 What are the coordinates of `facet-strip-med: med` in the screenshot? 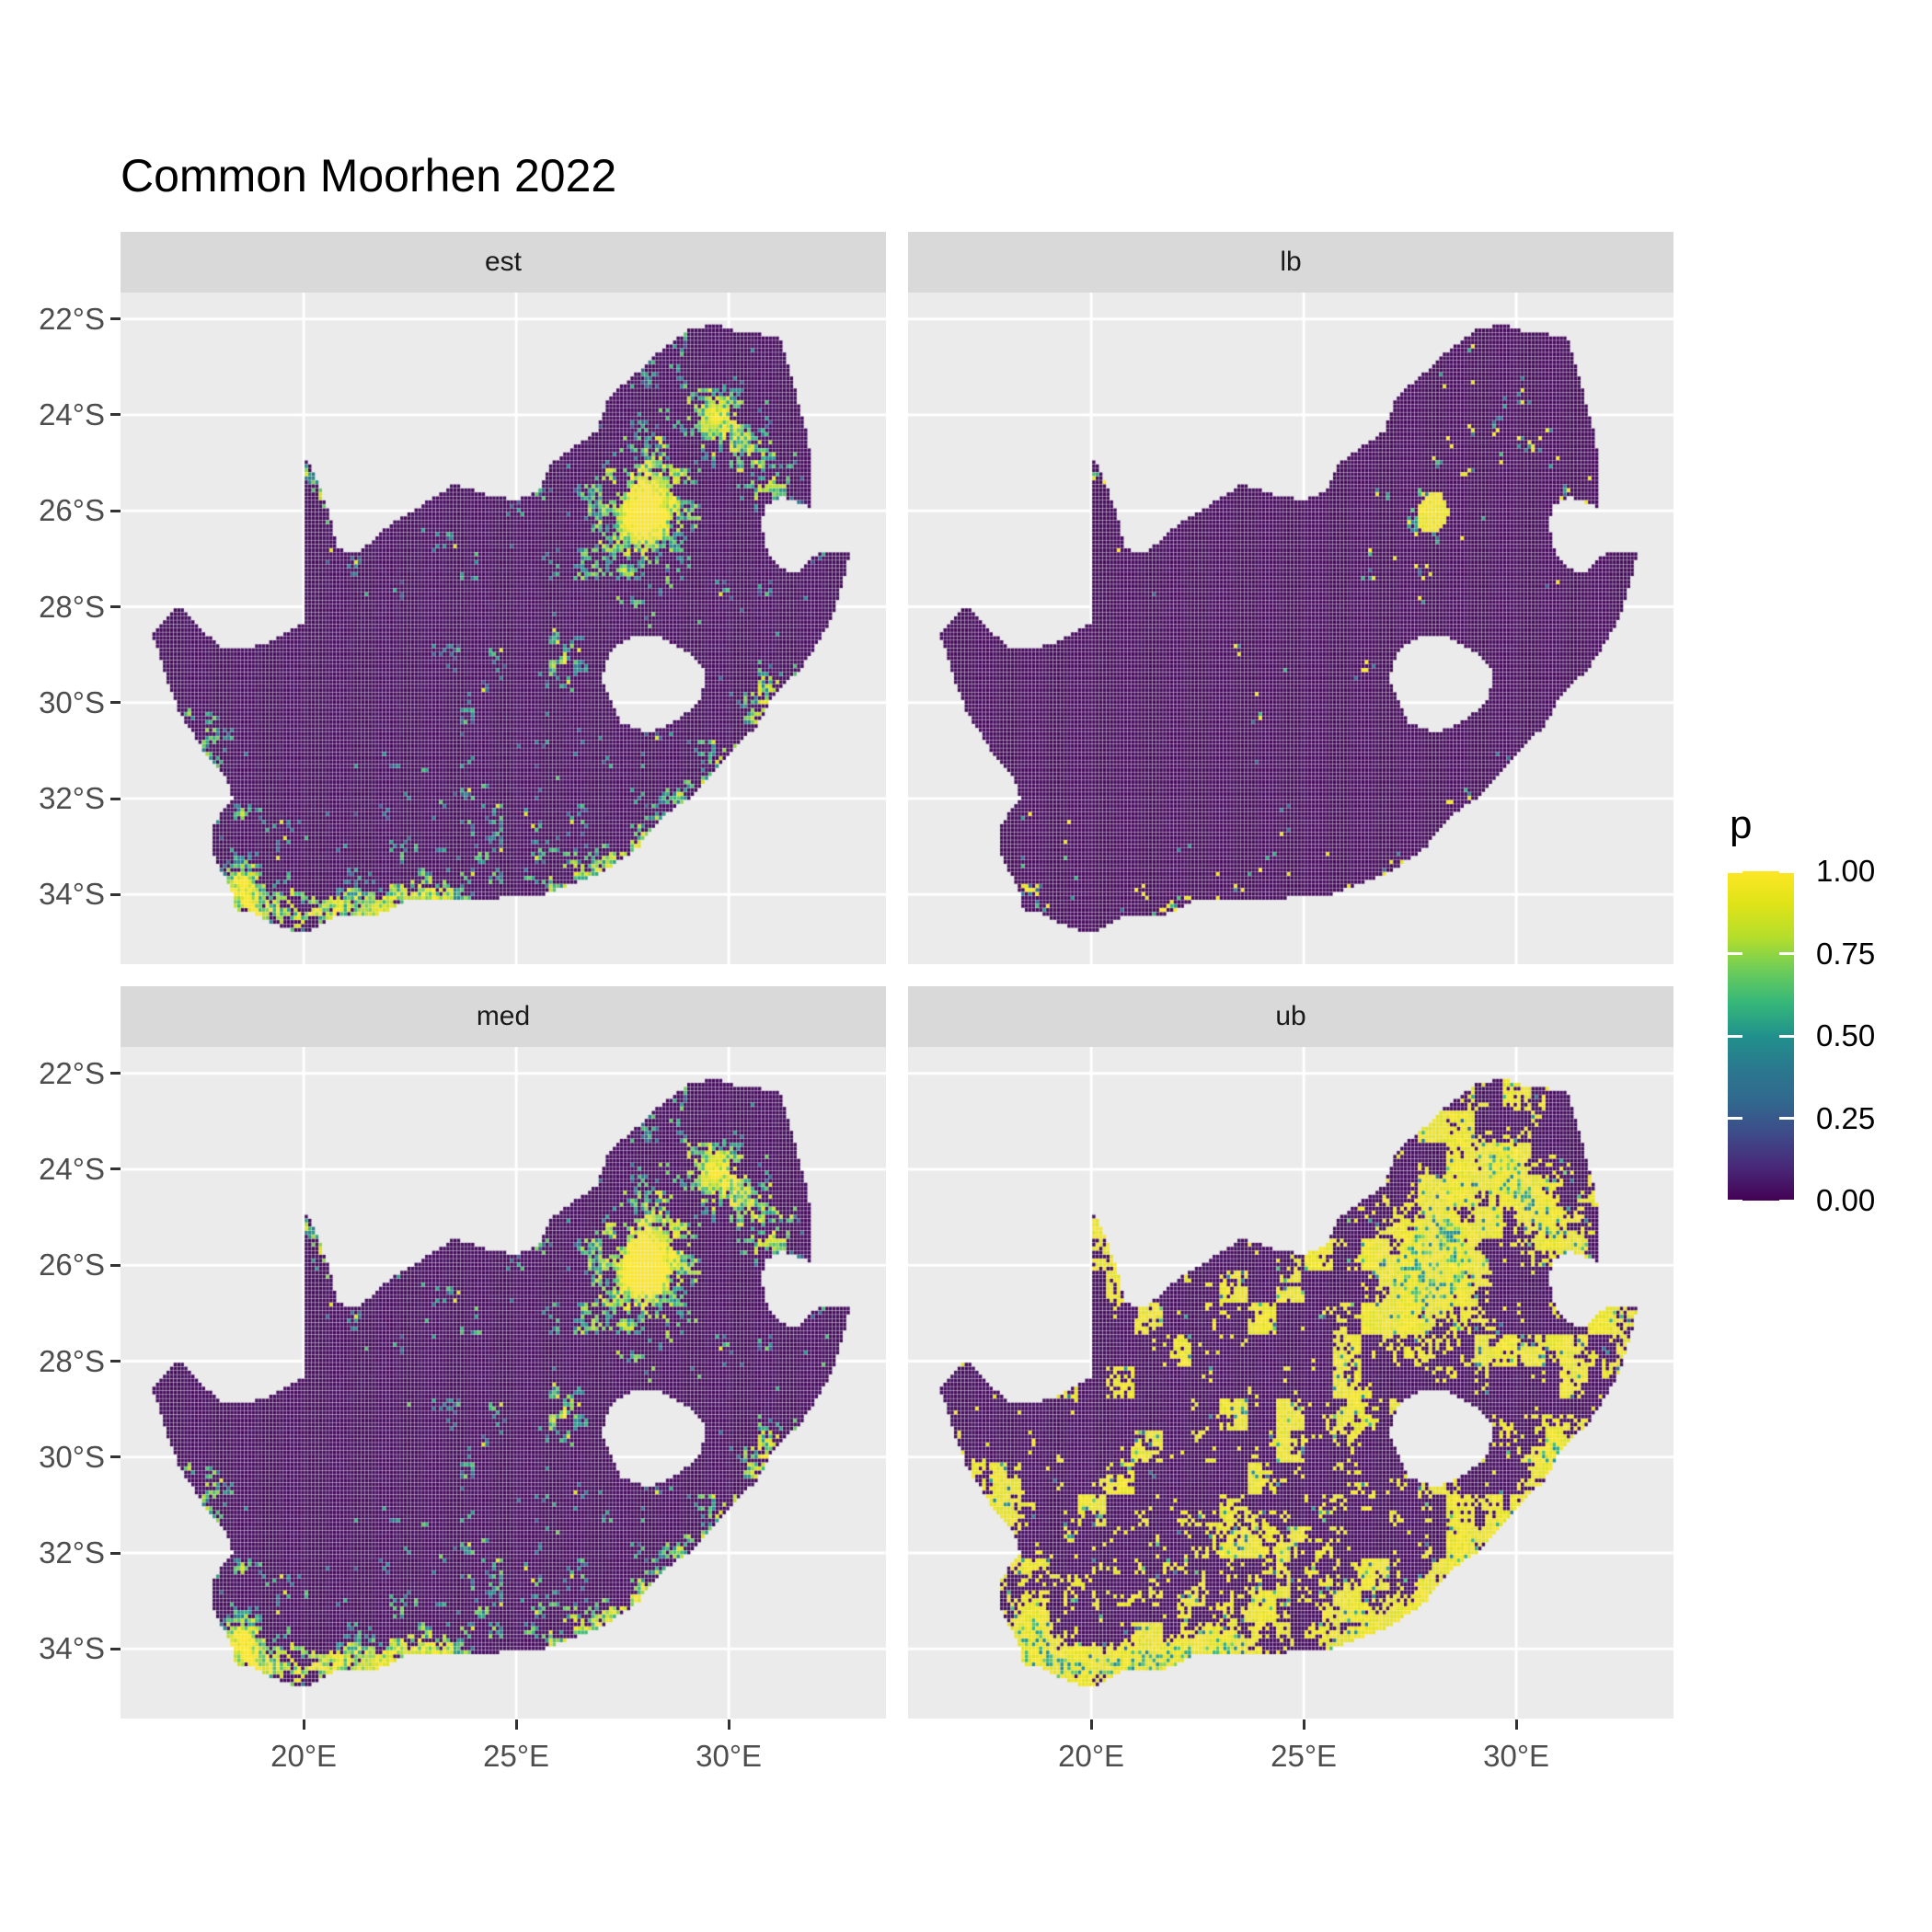 It's located at (503, 1016).